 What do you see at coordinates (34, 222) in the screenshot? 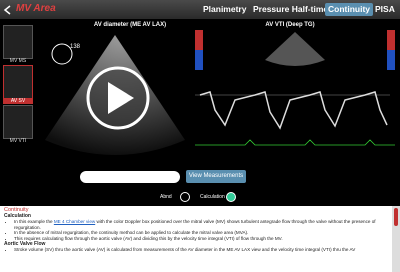
I see `text: In this example the` at bounding box center [34, 222].